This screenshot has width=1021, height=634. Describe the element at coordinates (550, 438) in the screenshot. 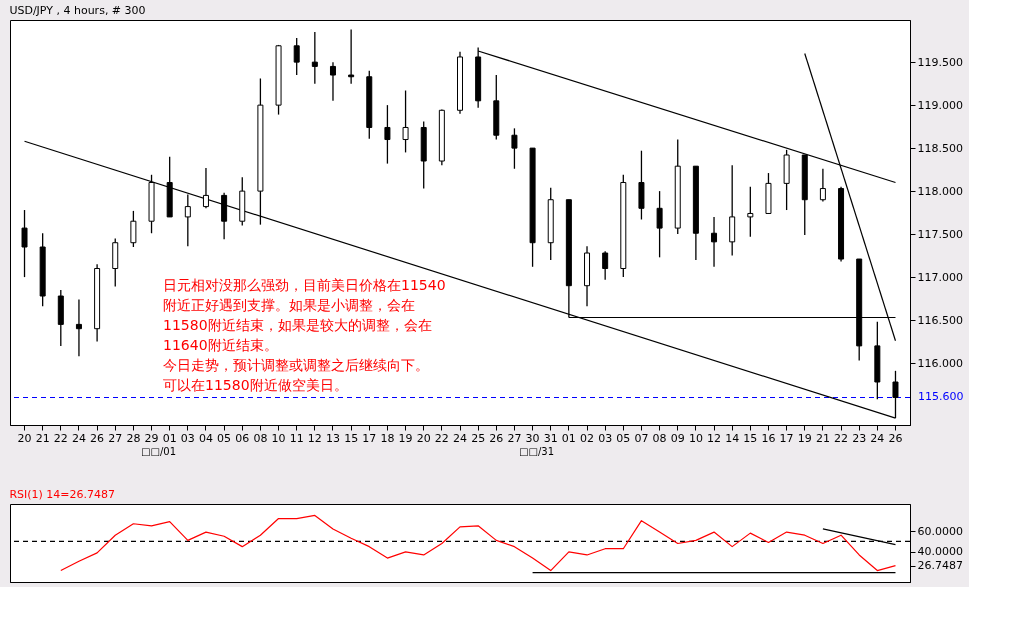

I see `x-tick-label: 31` at that location.